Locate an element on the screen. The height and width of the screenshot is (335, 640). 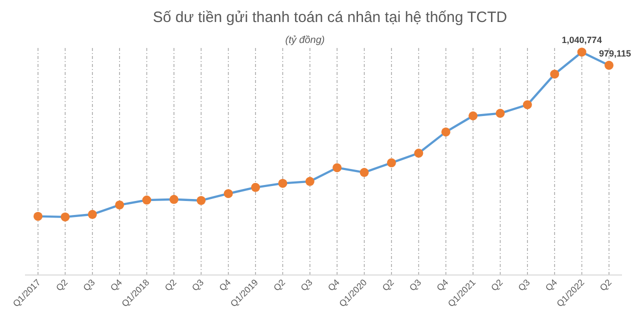
chart-subtitle: (tỷ đồng) is located at coordinates (305, 40).